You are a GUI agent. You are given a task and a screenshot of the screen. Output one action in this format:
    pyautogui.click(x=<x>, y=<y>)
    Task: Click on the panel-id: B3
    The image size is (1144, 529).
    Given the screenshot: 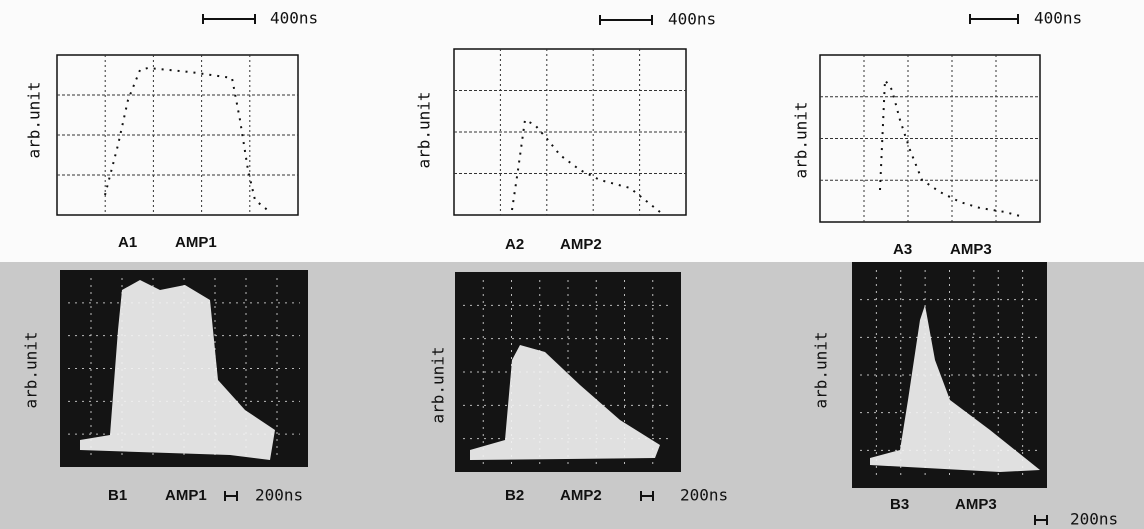 What is the action you would take?
    pyautogui.click(x=899, y=504)
    